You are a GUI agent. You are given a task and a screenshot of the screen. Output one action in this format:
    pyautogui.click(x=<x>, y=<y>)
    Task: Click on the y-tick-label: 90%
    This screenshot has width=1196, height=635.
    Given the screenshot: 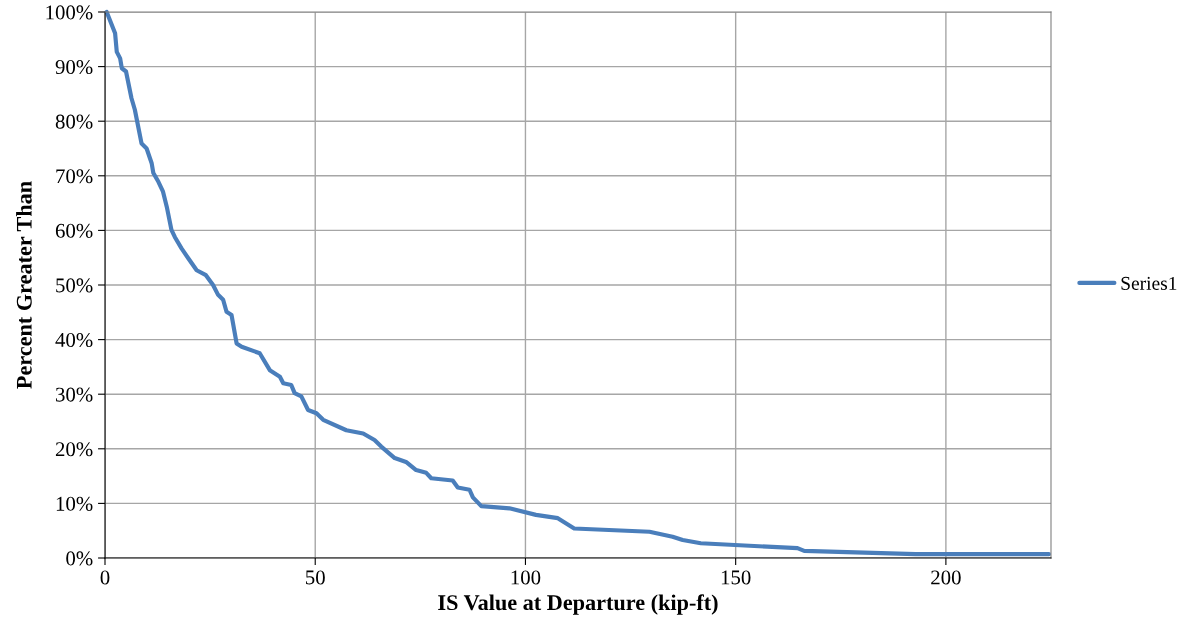 What is the action you would take?
    pyautogui.click(x=74, y=67)
    